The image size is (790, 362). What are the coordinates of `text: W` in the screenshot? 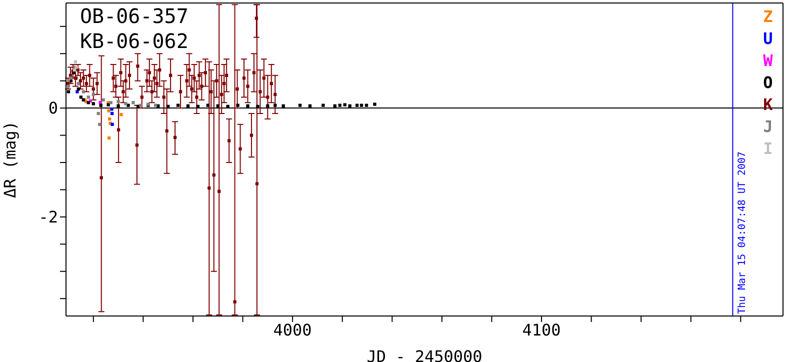 It's located at (768, 61).